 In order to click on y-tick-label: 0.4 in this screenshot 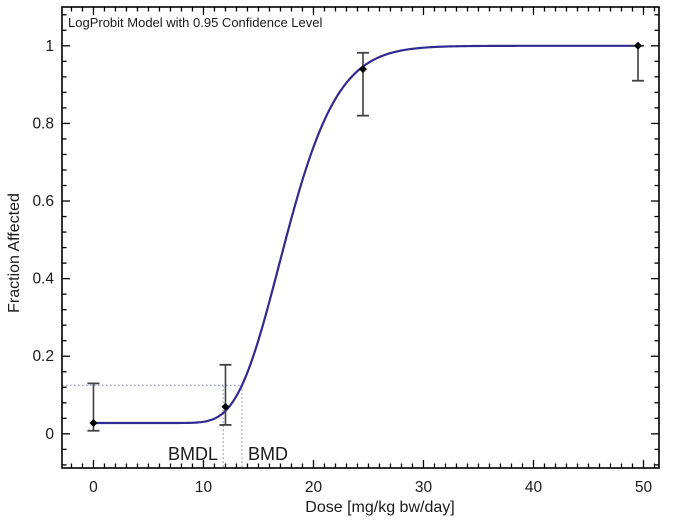, I will do `click(43, 279)`.